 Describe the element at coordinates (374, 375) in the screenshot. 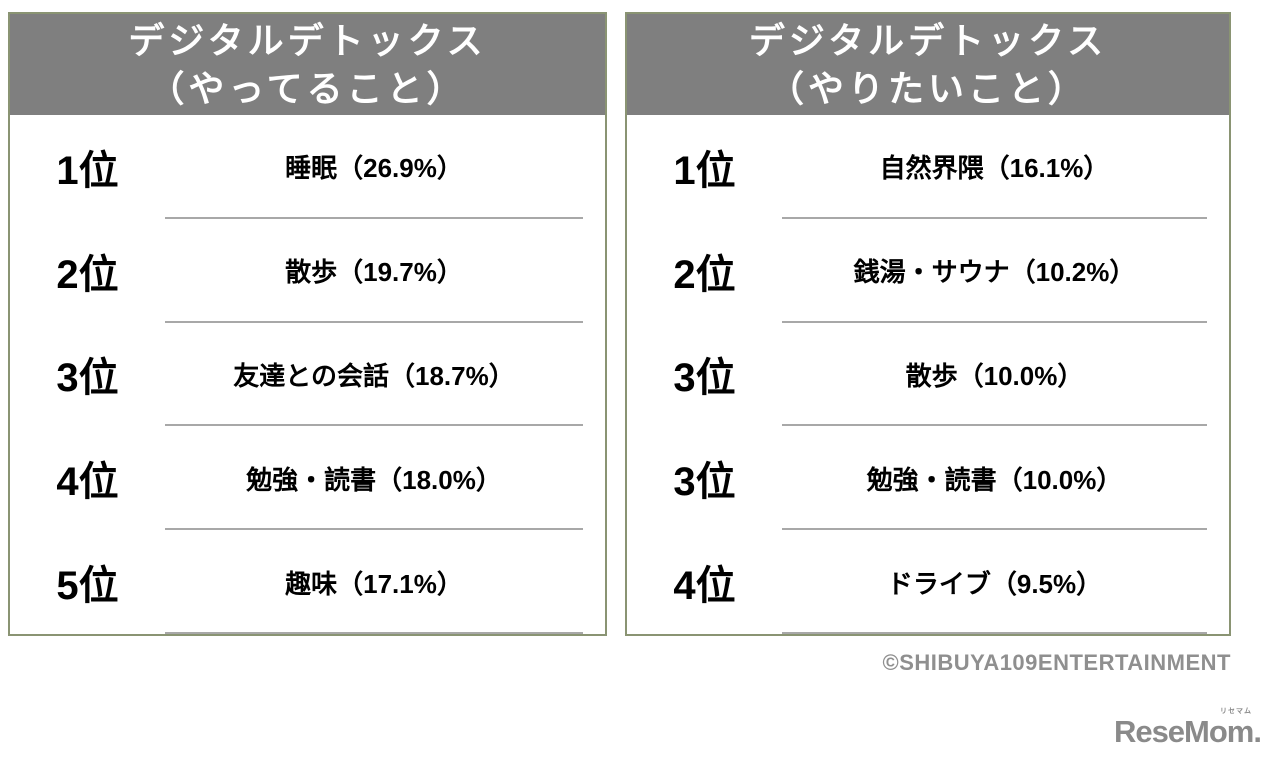

I see `item-label: 友達との会話（18.7%）` at that location.